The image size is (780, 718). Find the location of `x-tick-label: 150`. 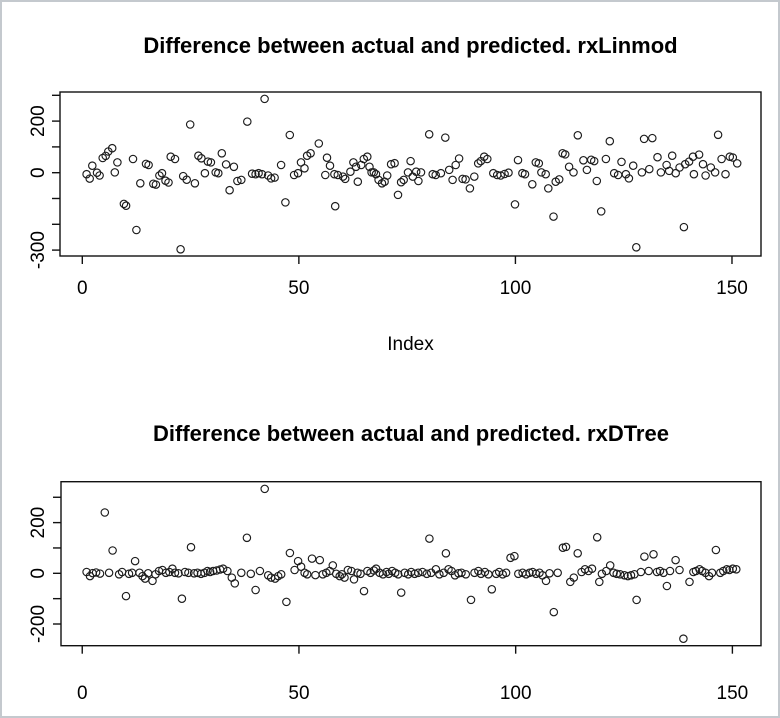

x-tick-label: 150 is located at coordinates (733, 693).